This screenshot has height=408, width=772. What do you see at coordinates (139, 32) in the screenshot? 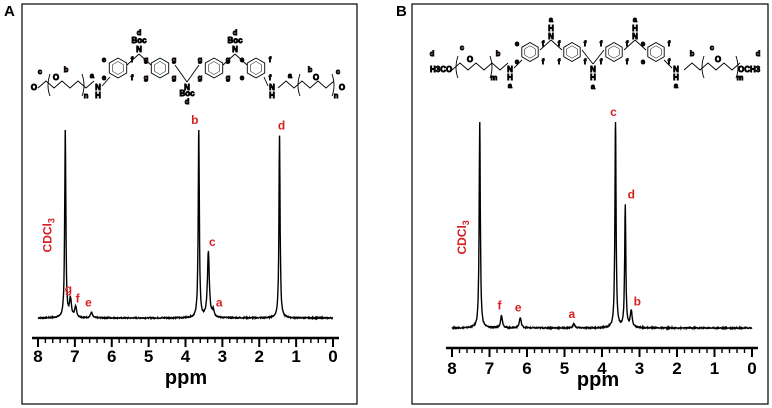
I see `boc-proton-label: d` at bounding box center [139, 32].